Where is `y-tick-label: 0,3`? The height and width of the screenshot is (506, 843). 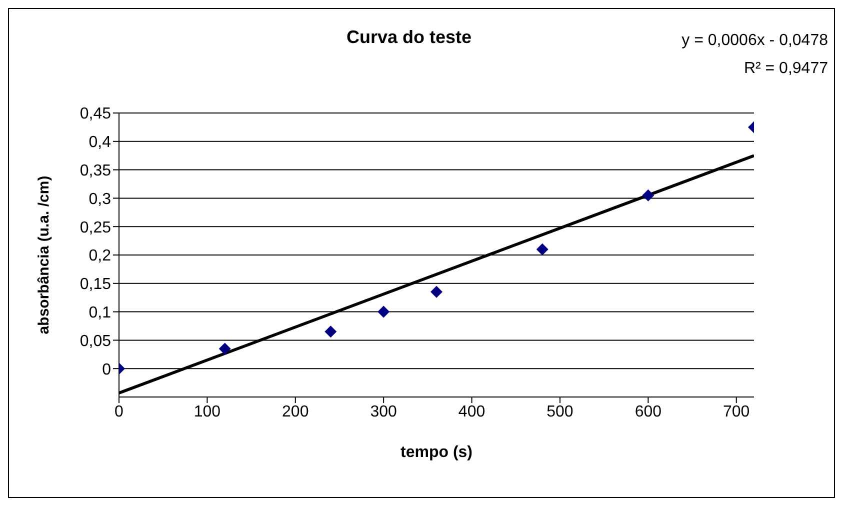 y-tick-label: 0,3 is located at coordinates (100, 199).